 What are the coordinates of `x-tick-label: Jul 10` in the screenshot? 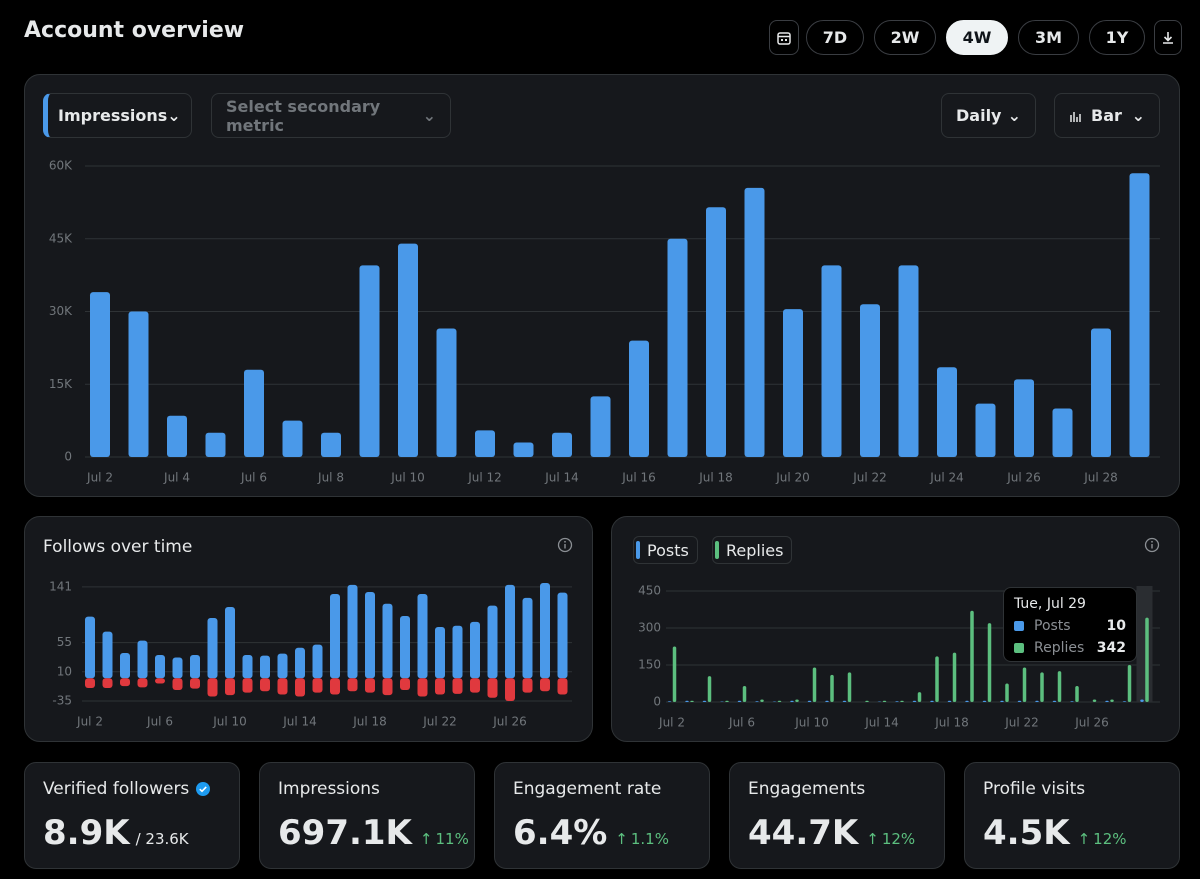 It's located at (229, 722).